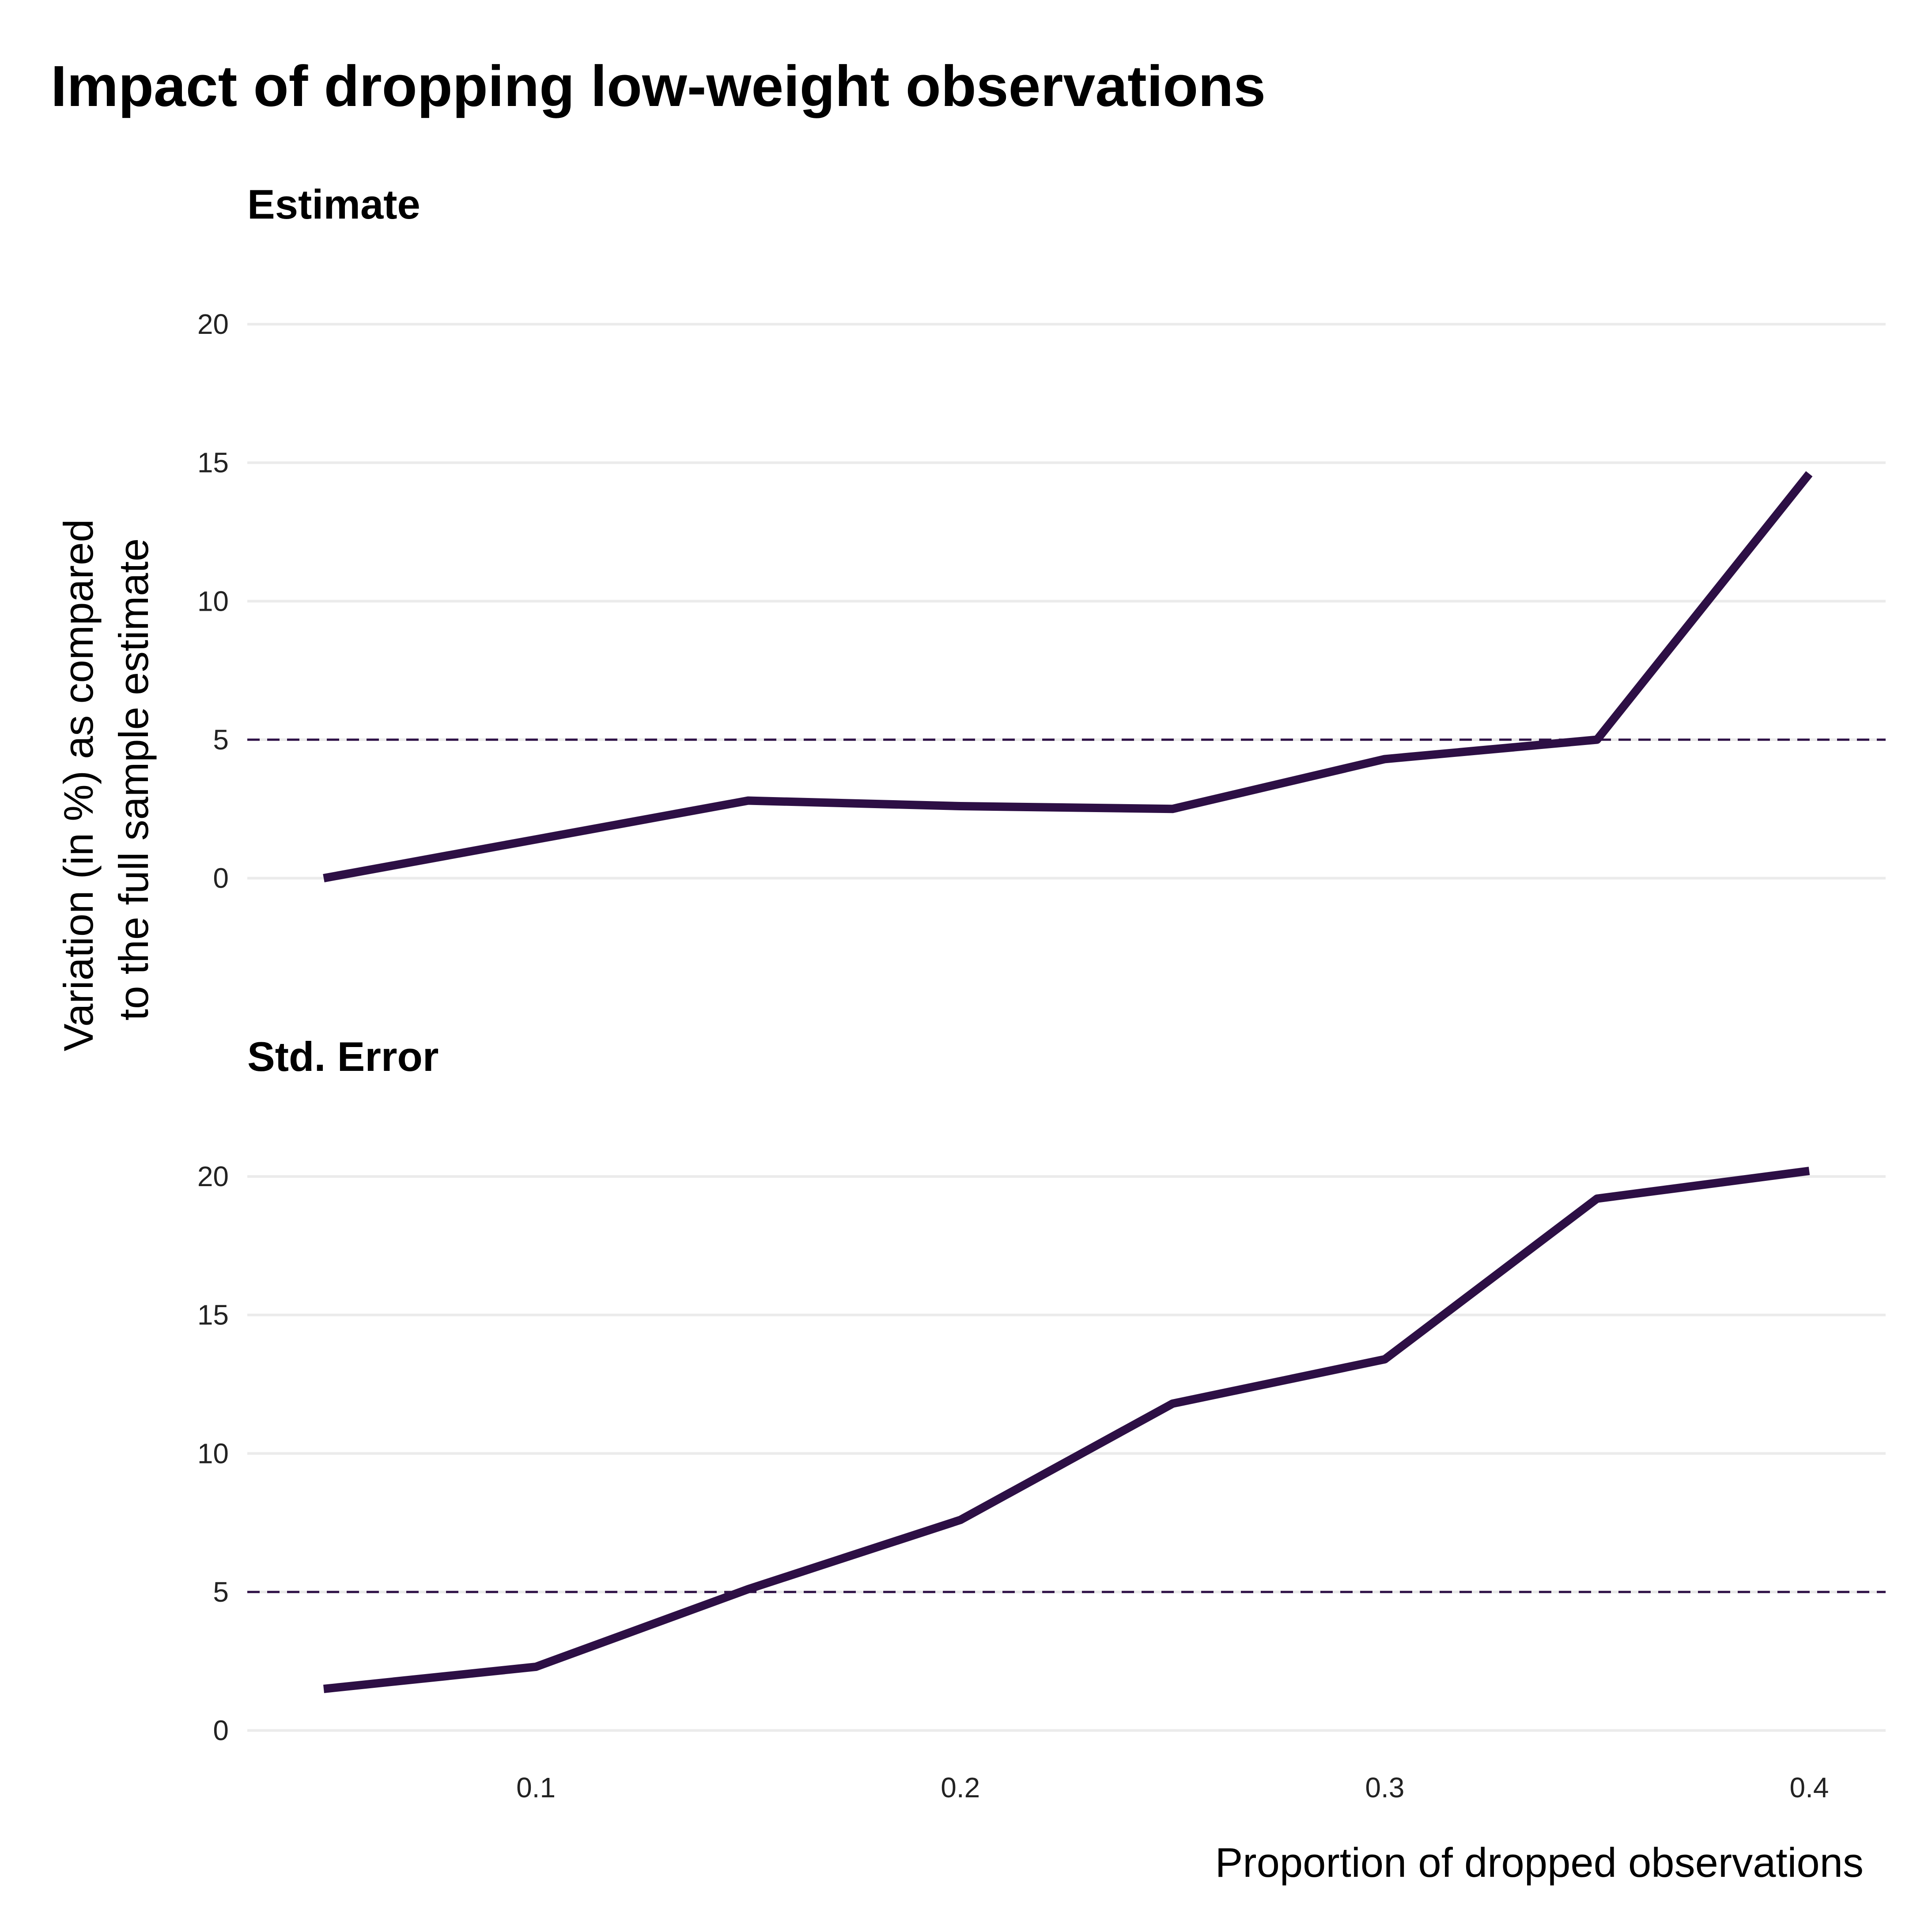 The width and height of the screenshot is (1932, 1932). I want to click on y-axis-title-line-1: Variation (in %) as compared, so click(78, 785).